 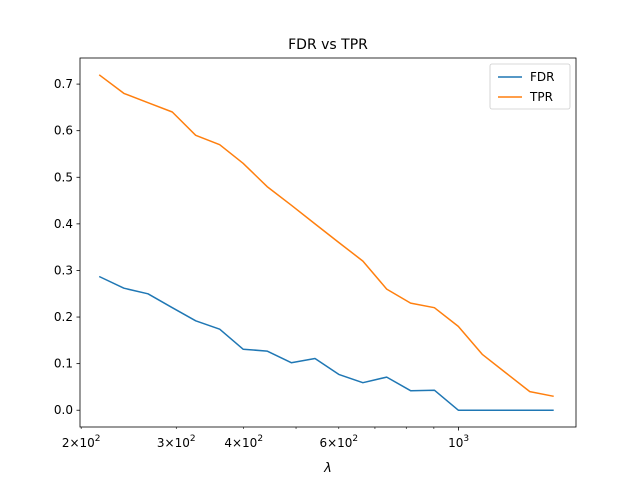 What do you see at coordinates (63, 270) in the screenshot?
I see `y-tick-label: 0.3` at bounding box center [63, 270].